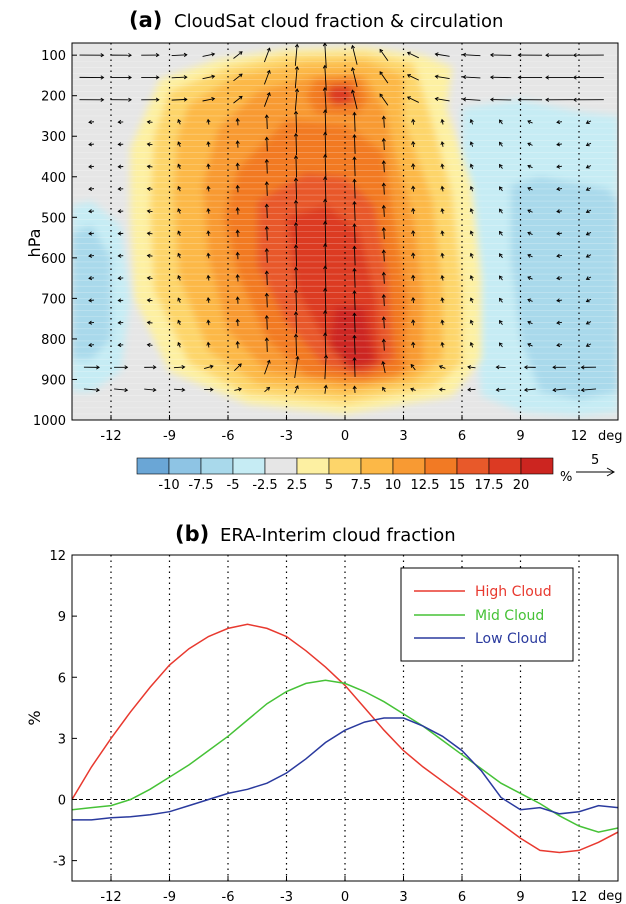 This screenshot has width=626, height=904. Describe the element at coordinates (286, 436) in the screenshot. I see `x-tick-label: -3` at that location.